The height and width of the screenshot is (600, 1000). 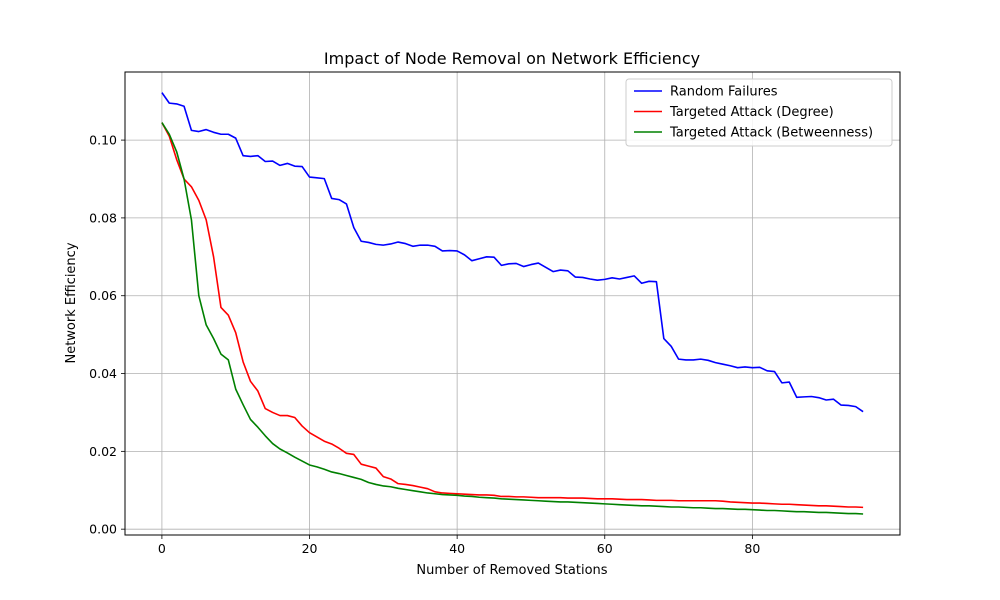 What do you see at coordinates (771, 133) in the screenshot?
I see `legend-label-2: Targeted Attack (Betweenness)` at bounding box center [771, 133].